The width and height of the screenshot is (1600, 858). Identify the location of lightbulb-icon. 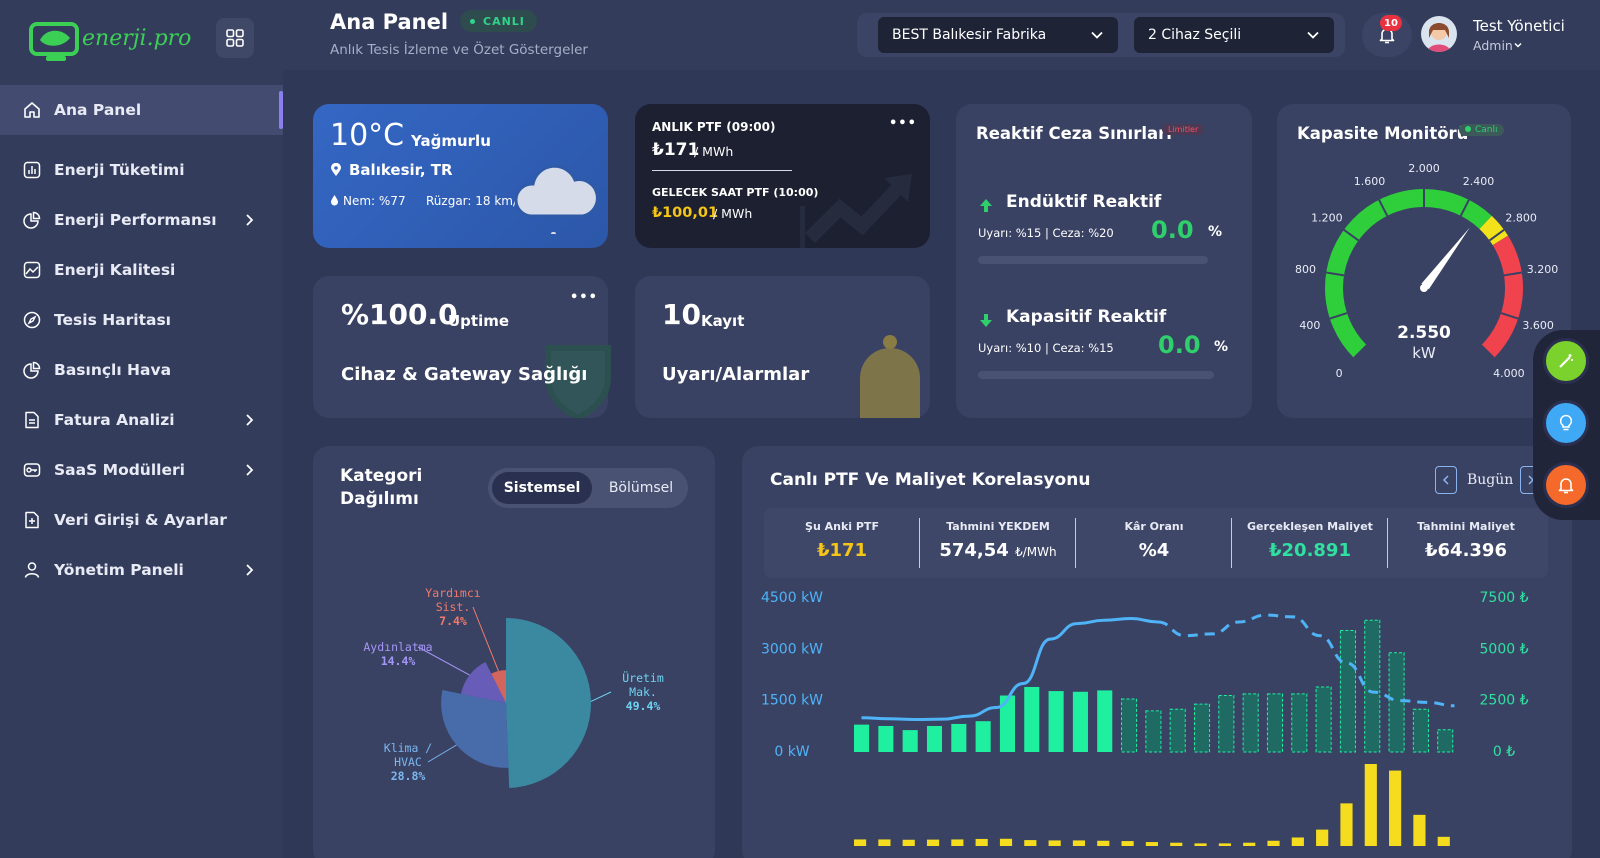
(1566, 422).